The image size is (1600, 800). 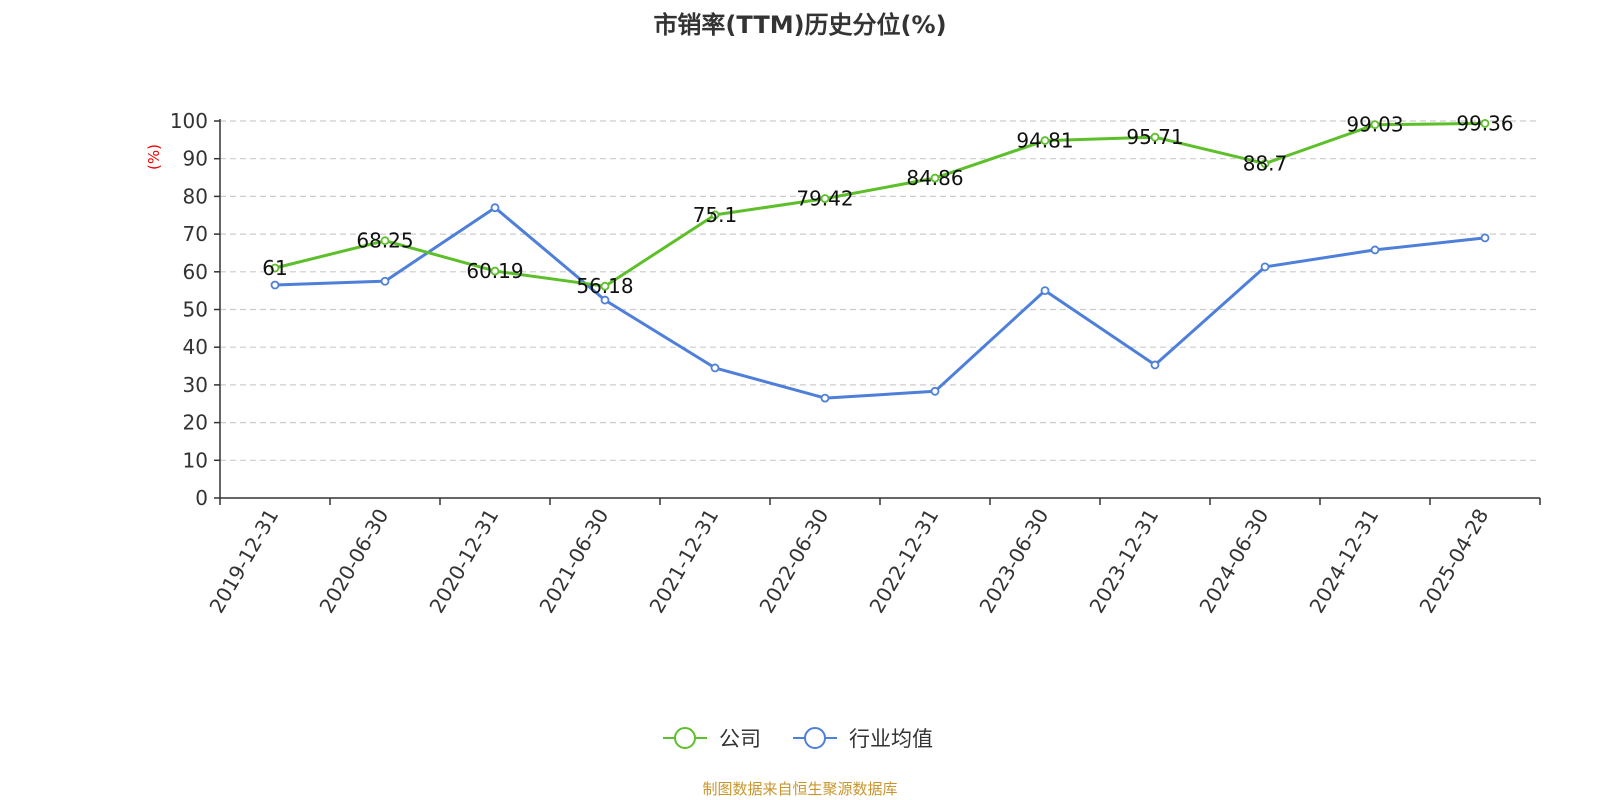 I want to click on y-tick-label: 90, so click(x=195, y=159).